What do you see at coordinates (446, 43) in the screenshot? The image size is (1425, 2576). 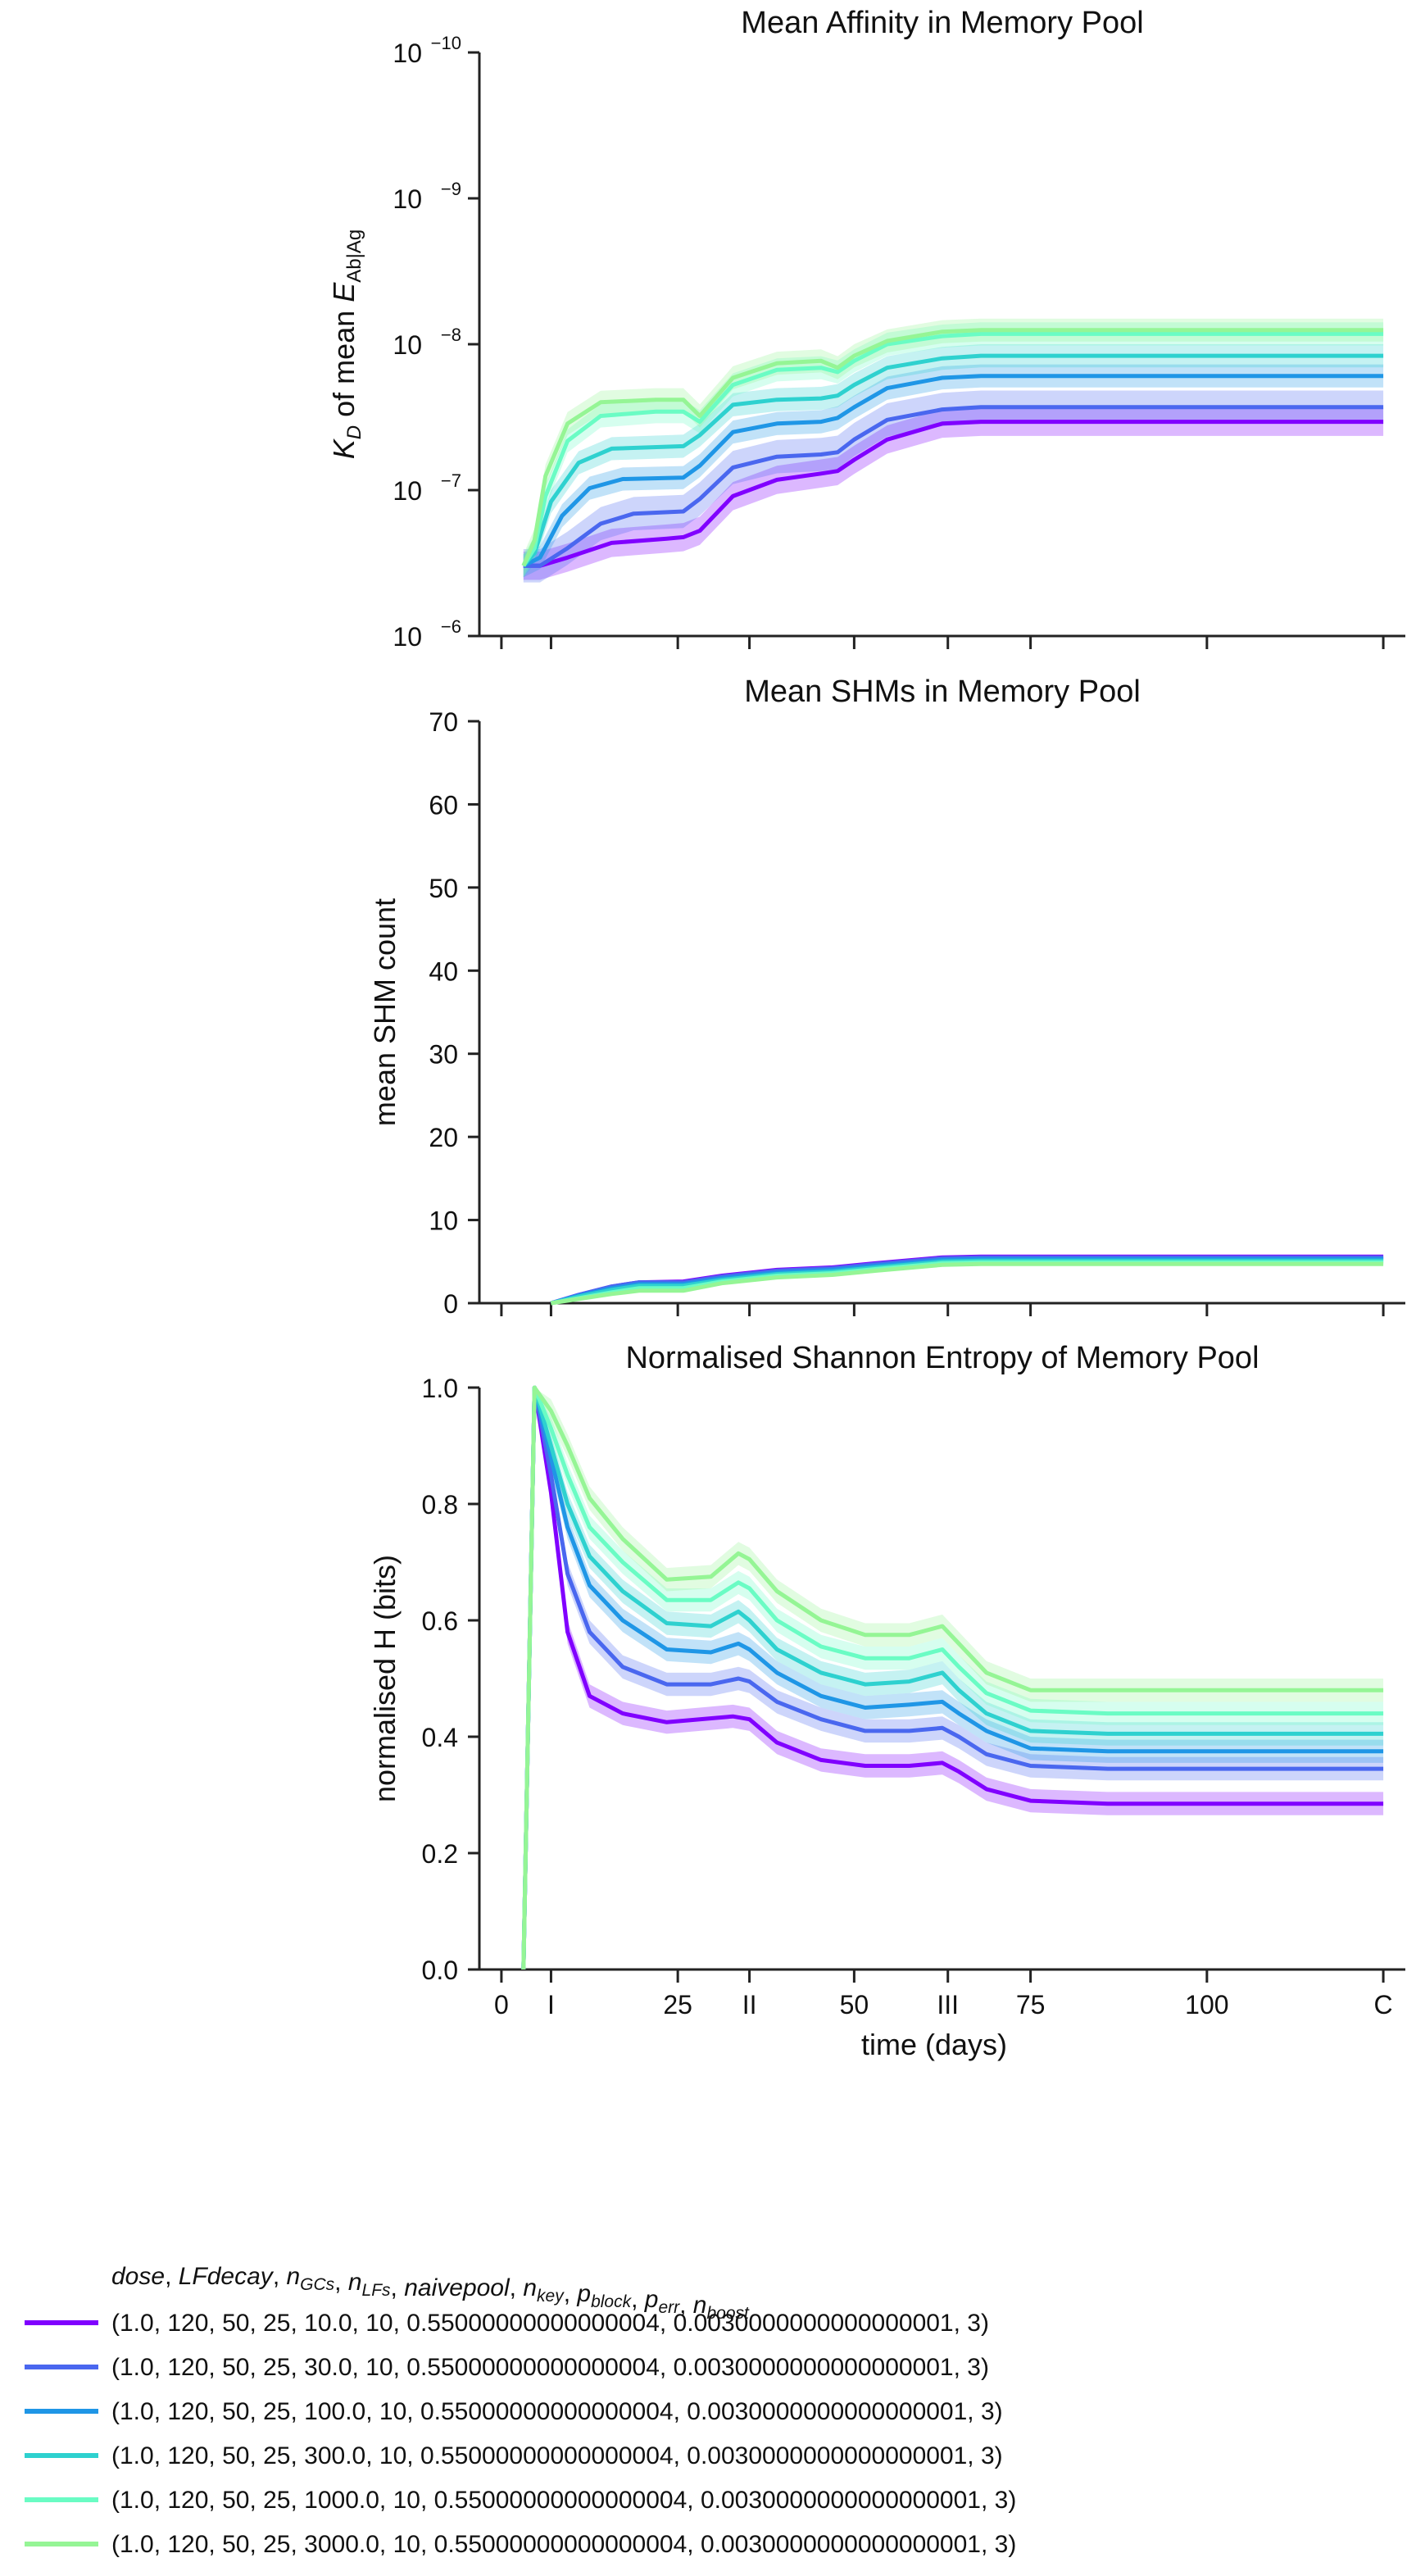 I see `y-tick-exponent: −10` at bounding box center [446, 43].